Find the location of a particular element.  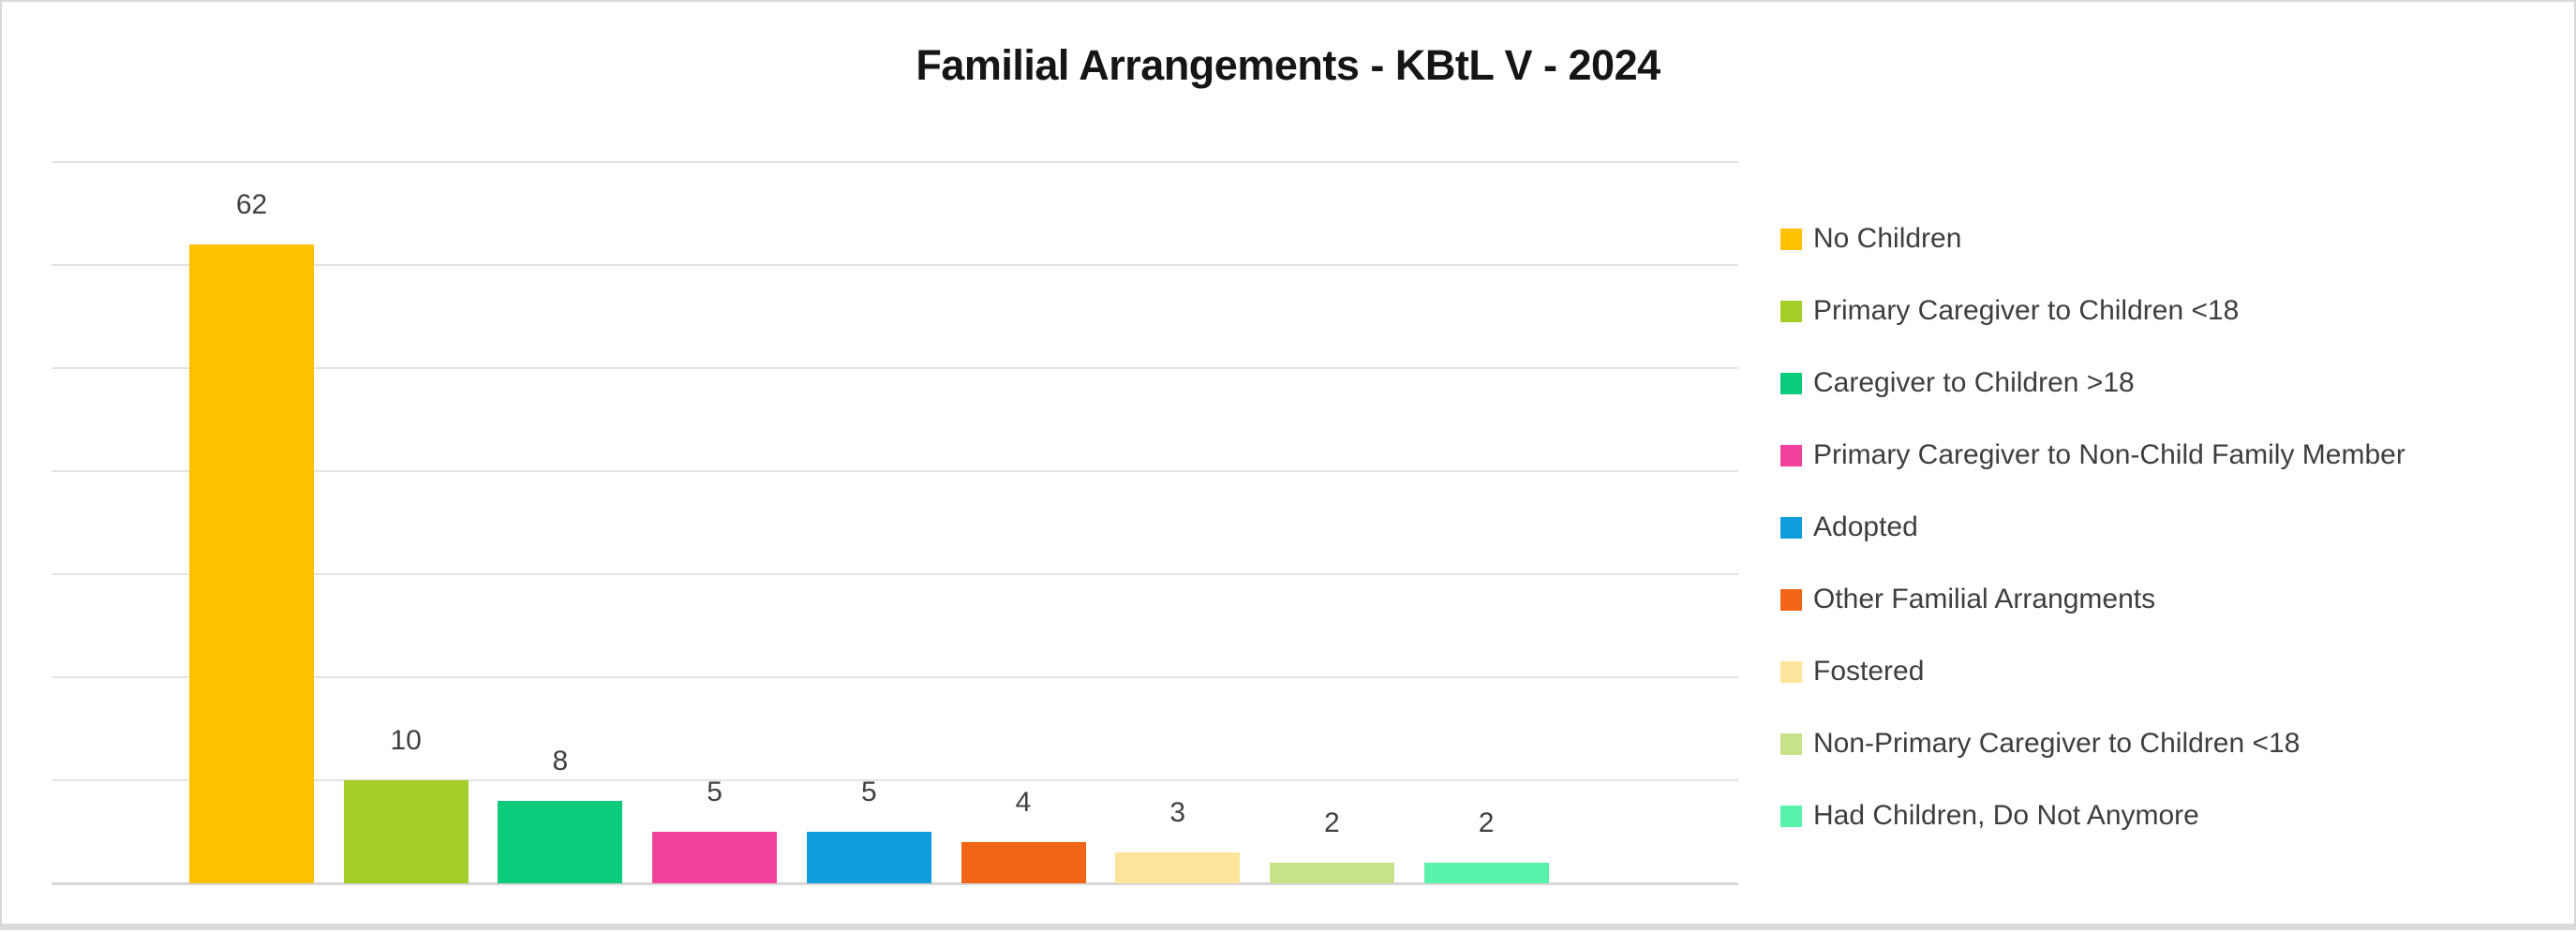

legend-item-other-familial-arrangments: Other Familial Arrangments is located at coordinates (2092, 599).